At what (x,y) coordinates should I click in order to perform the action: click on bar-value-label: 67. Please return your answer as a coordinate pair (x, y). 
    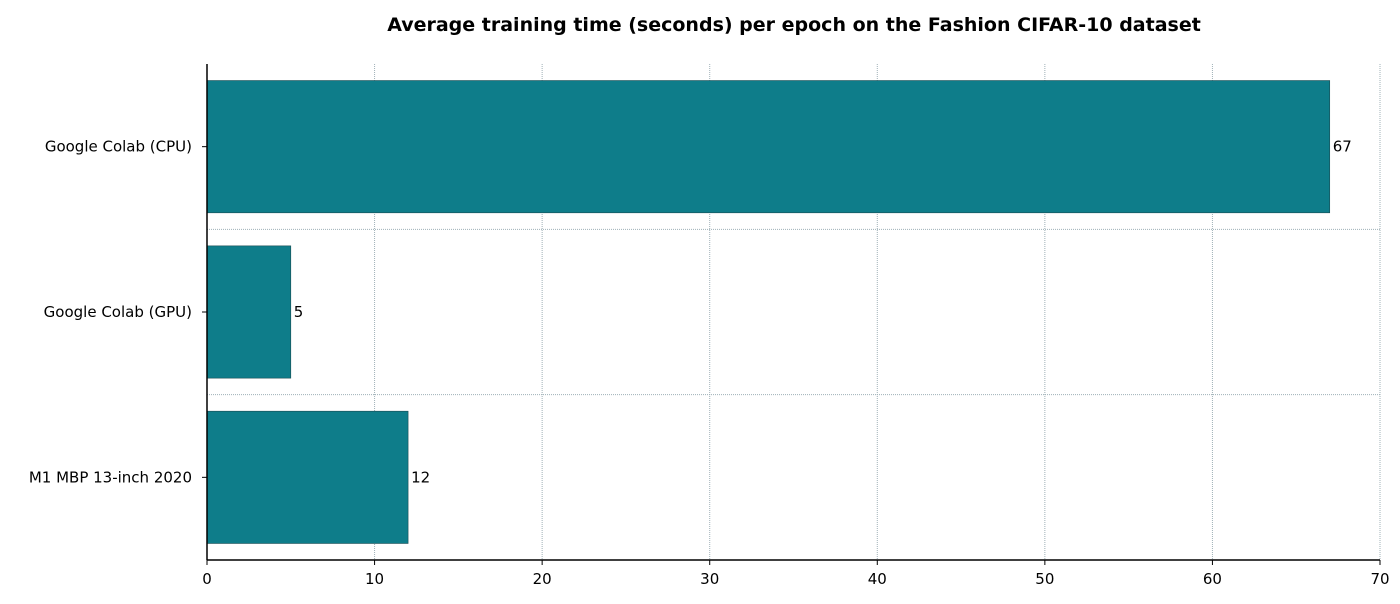
    Looking at the image, I should click on (1342, 147).